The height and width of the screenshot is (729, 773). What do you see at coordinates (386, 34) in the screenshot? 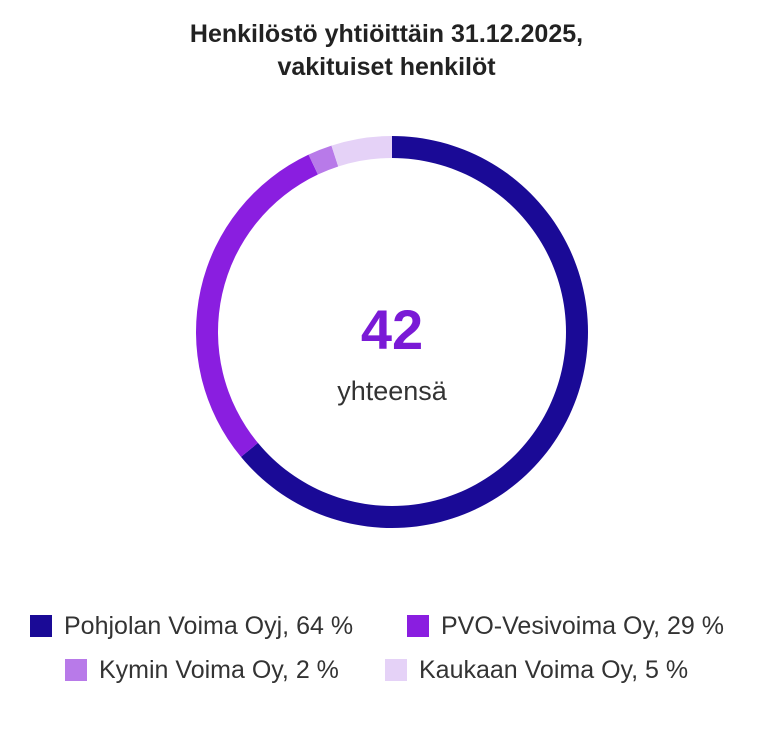
I see `chart-title-line-1: Henkilöstö yhtiöittäin 31.12.2025,` at bounding box center [386, 34].